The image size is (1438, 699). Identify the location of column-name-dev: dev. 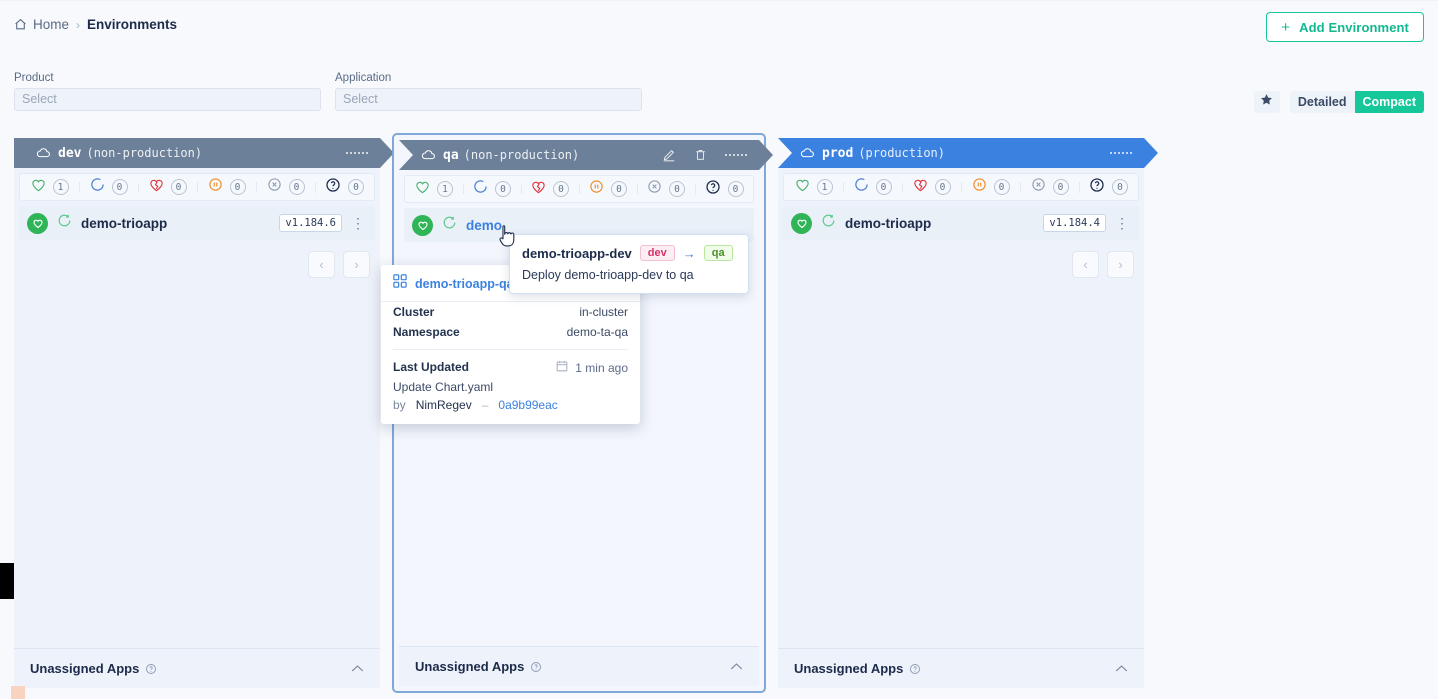
(70, 153).